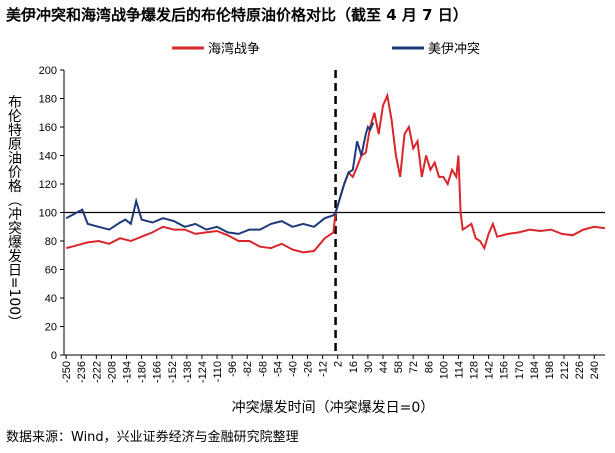 Image resolution: width=615 pixels, height=453 pixels. I want to click on y-axis-label: 布伦特原油价格（冲突爆发日=100）, so click(14, 212).